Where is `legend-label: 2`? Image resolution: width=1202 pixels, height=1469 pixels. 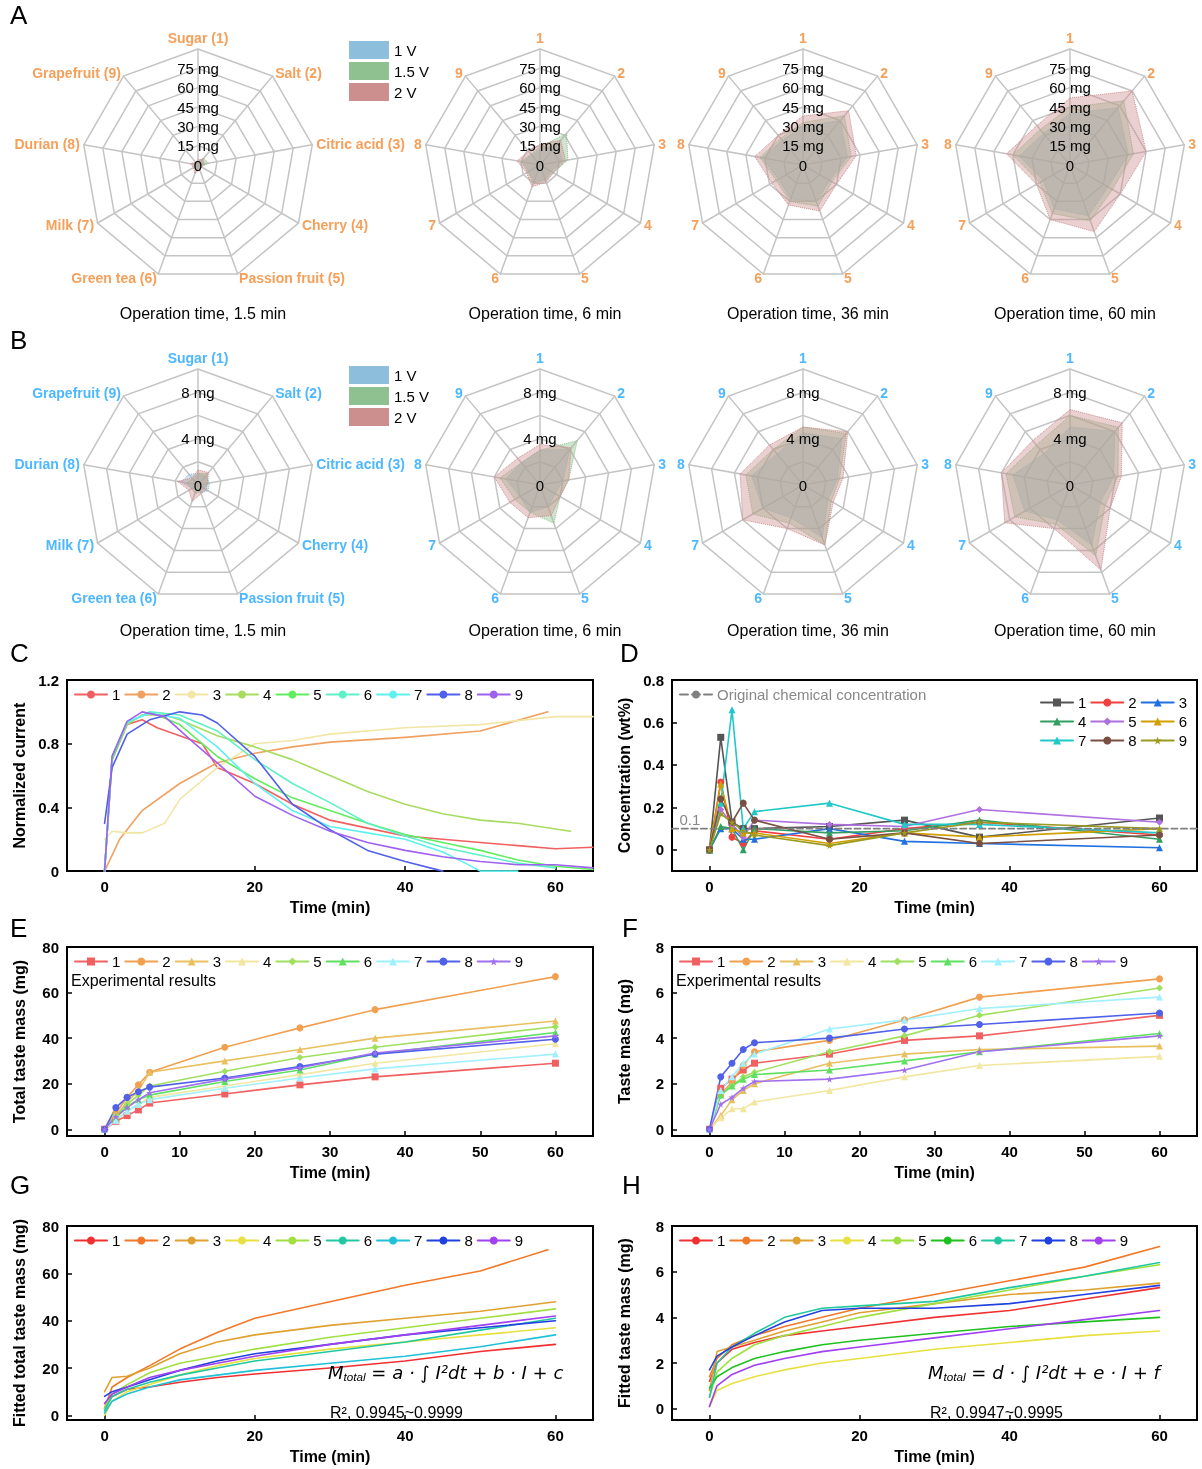 legend-label: 2 is located at coordinates (166, 961).